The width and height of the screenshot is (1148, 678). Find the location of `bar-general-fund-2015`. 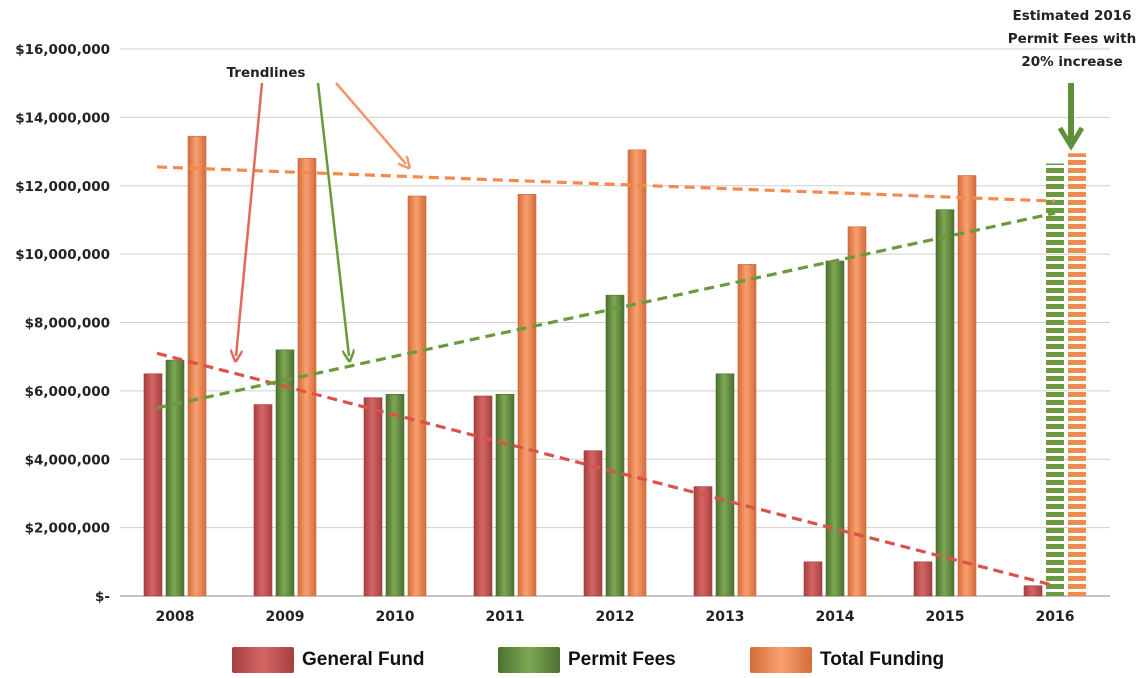

bar-general-fund-2015 is located at coordinates (923, 579).